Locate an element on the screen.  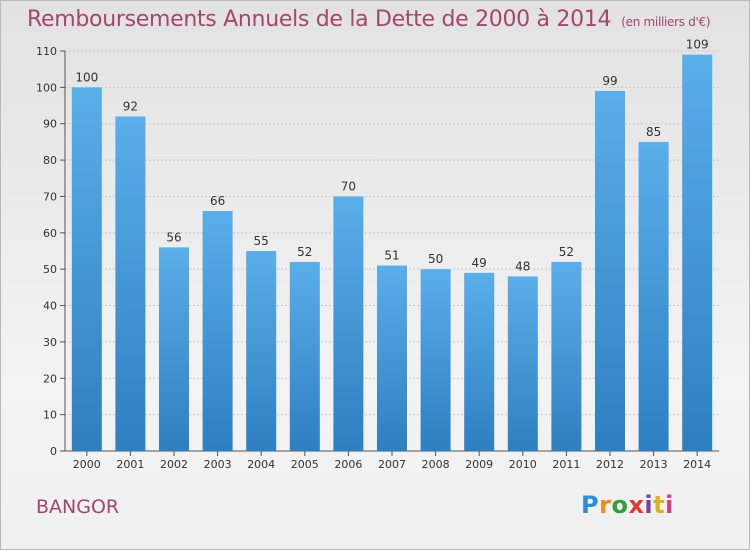
x-tick-label: 2009 is located at coordinates (479, 464).